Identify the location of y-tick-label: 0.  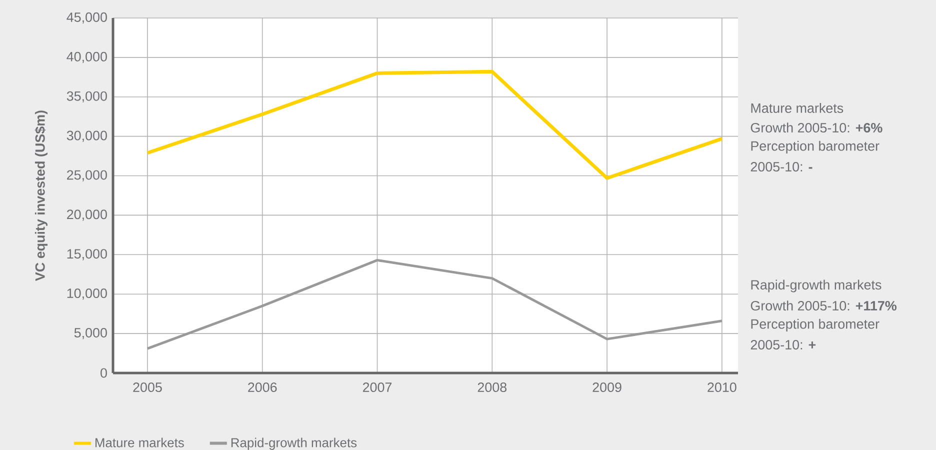
(103, 373).